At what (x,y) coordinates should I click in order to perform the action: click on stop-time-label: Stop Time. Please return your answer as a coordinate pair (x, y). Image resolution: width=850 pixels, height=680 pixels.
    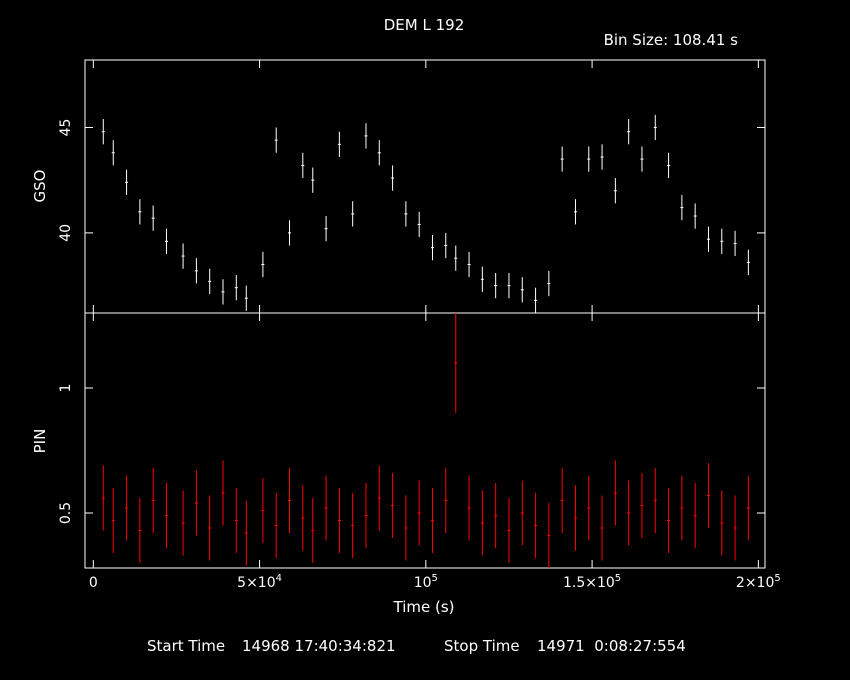
    Looking at the image, I should click on (482, 646).